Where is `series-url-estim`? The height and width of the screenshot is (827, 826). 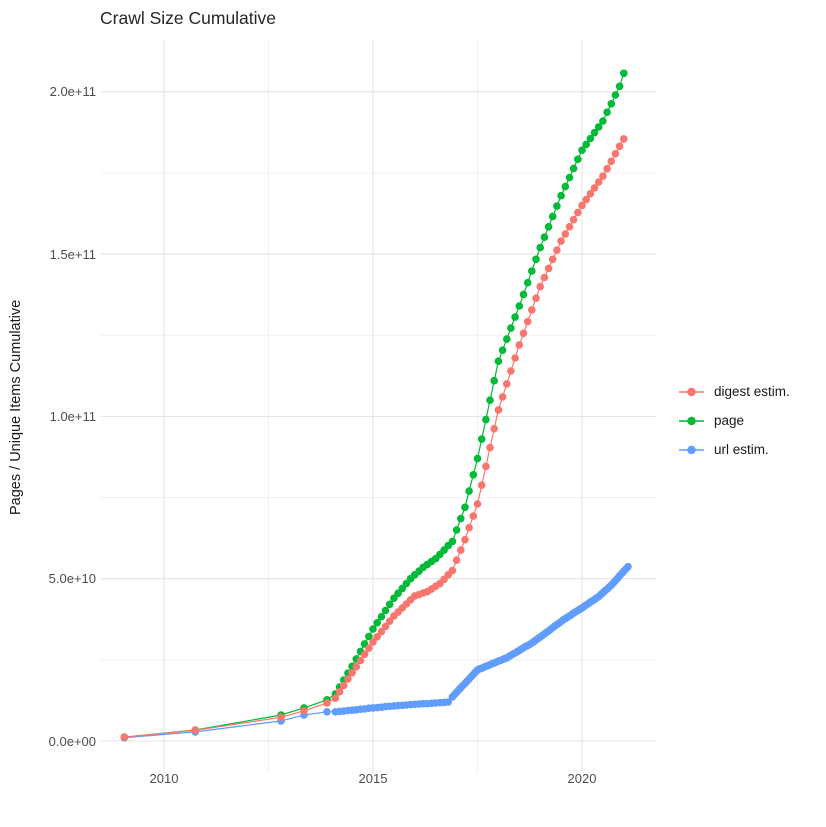 series-url-estim is located at coordinates (376, 652).